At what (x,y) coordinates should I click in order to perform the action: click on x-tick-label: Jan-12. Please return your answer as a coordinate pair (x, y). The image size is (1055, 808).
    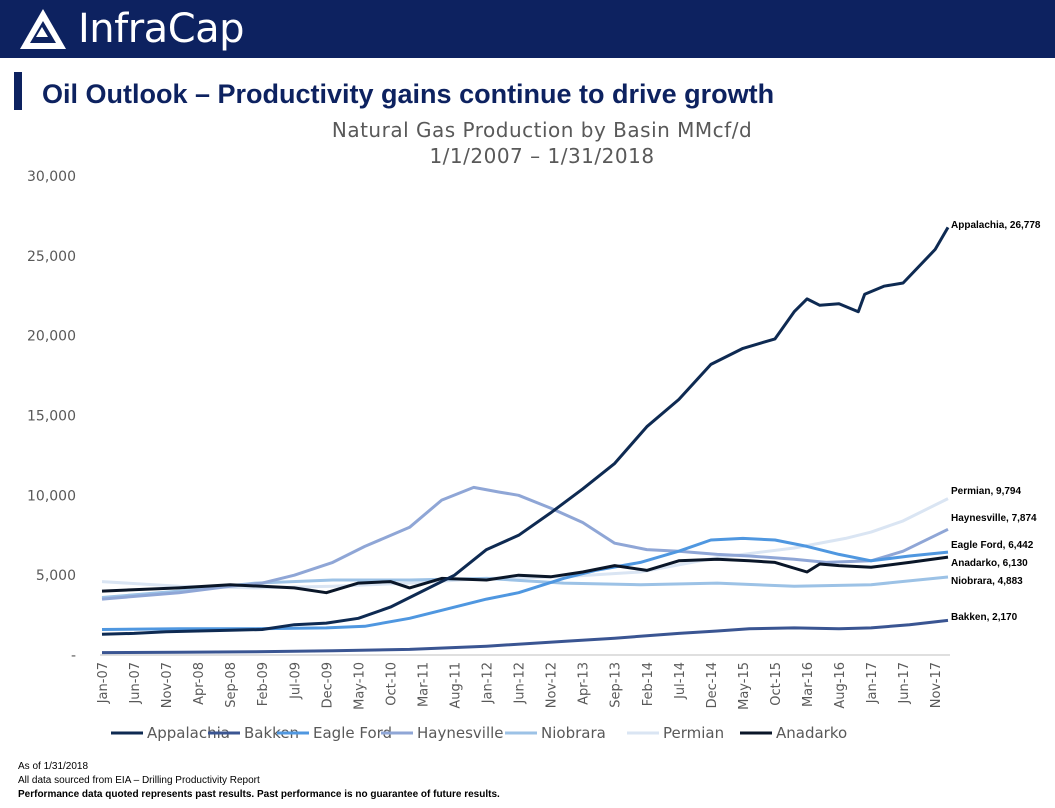
    Looking at the image, I should click on (488, 683).